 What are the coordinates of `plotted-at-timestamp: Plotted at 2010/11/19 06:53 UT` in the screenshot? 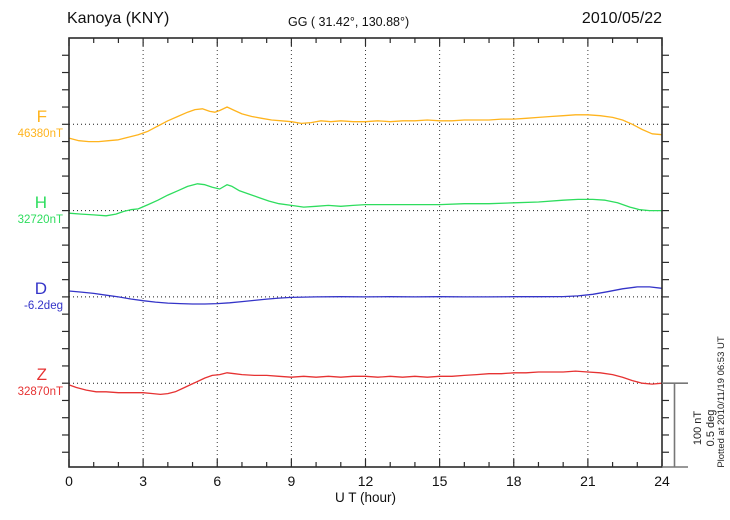 It's located at (721, 402).